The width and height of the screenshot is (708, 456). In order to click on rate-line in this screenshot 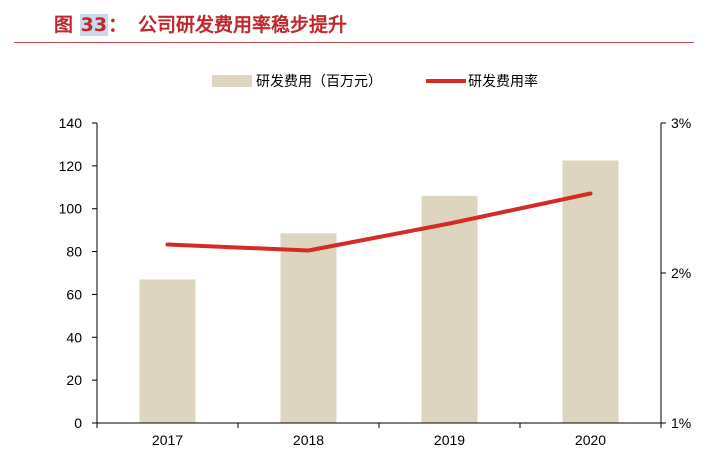, I will do `click(379, 222)`.